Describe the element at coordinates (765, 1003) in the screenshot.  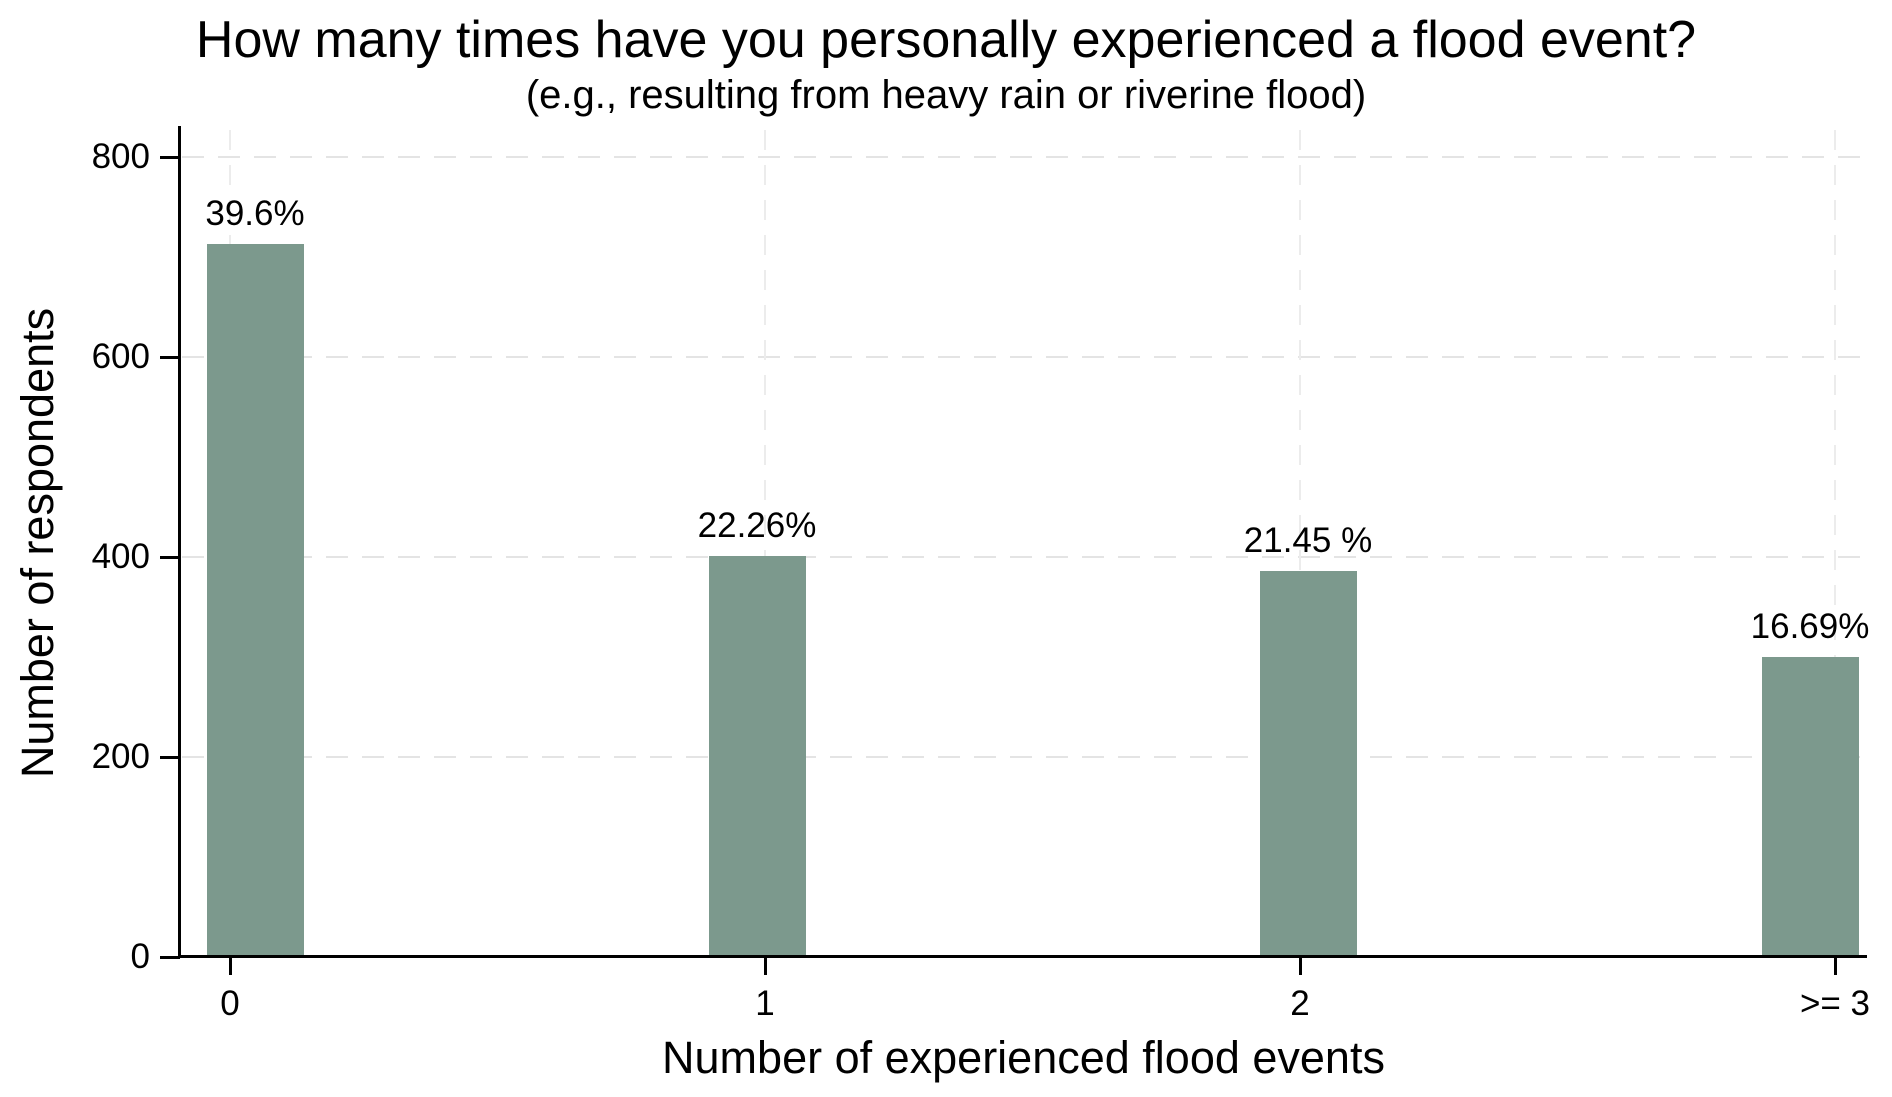
I see `x-tick-label: 1` at that location.